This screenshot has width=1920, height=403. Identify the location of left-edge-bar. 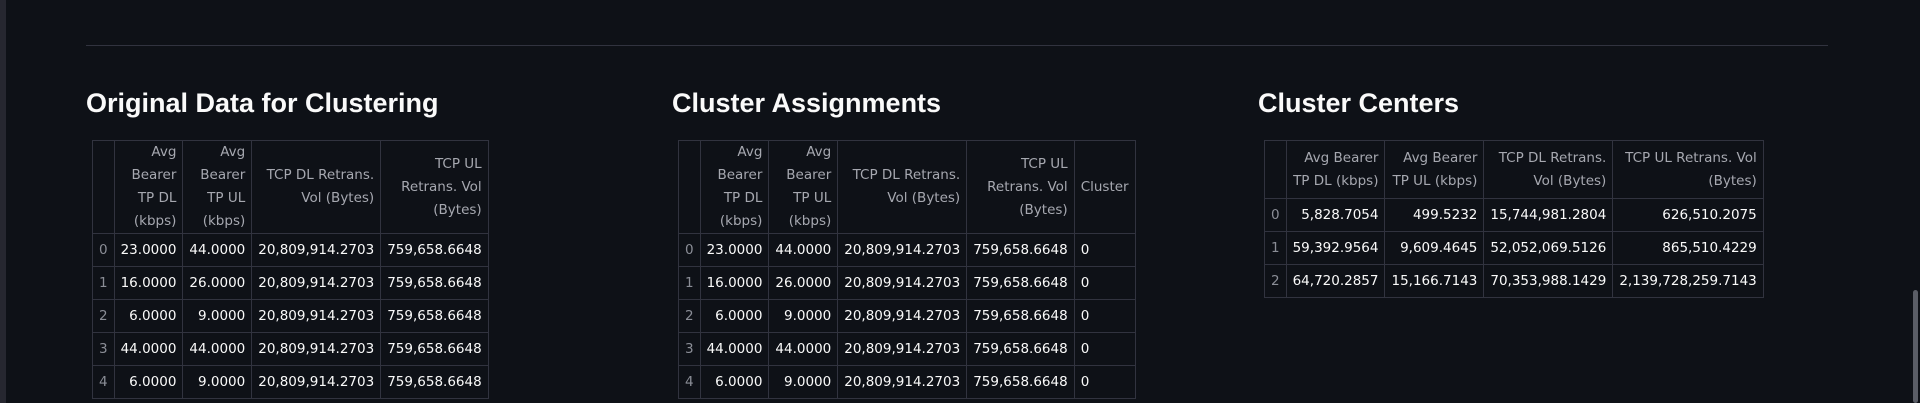
(3, 201).